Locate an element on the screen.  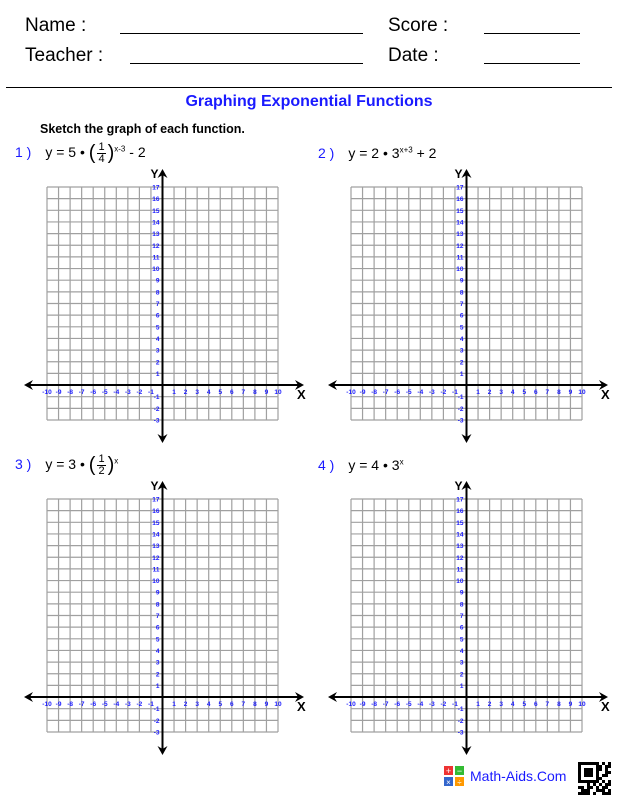
x-axis-label: X is located at coordinates (301, 706).